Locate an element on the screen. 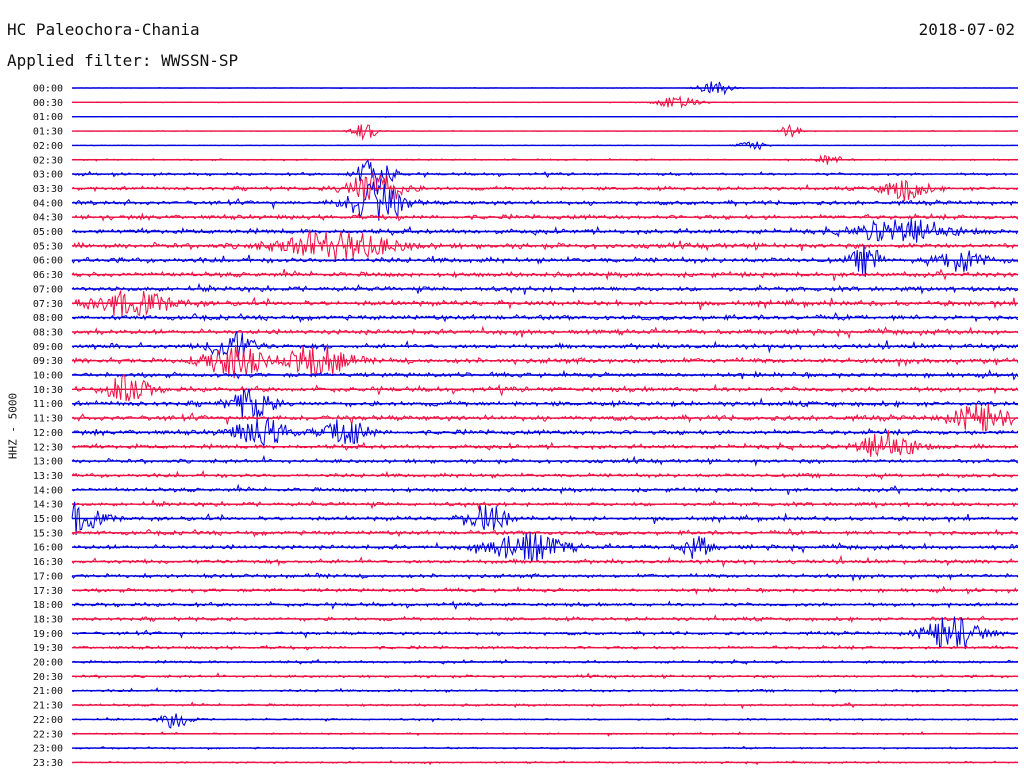 The height and width of the screenshot is (780, 1024). row-time-label: 02:30 is located at coordinates (48, 160).